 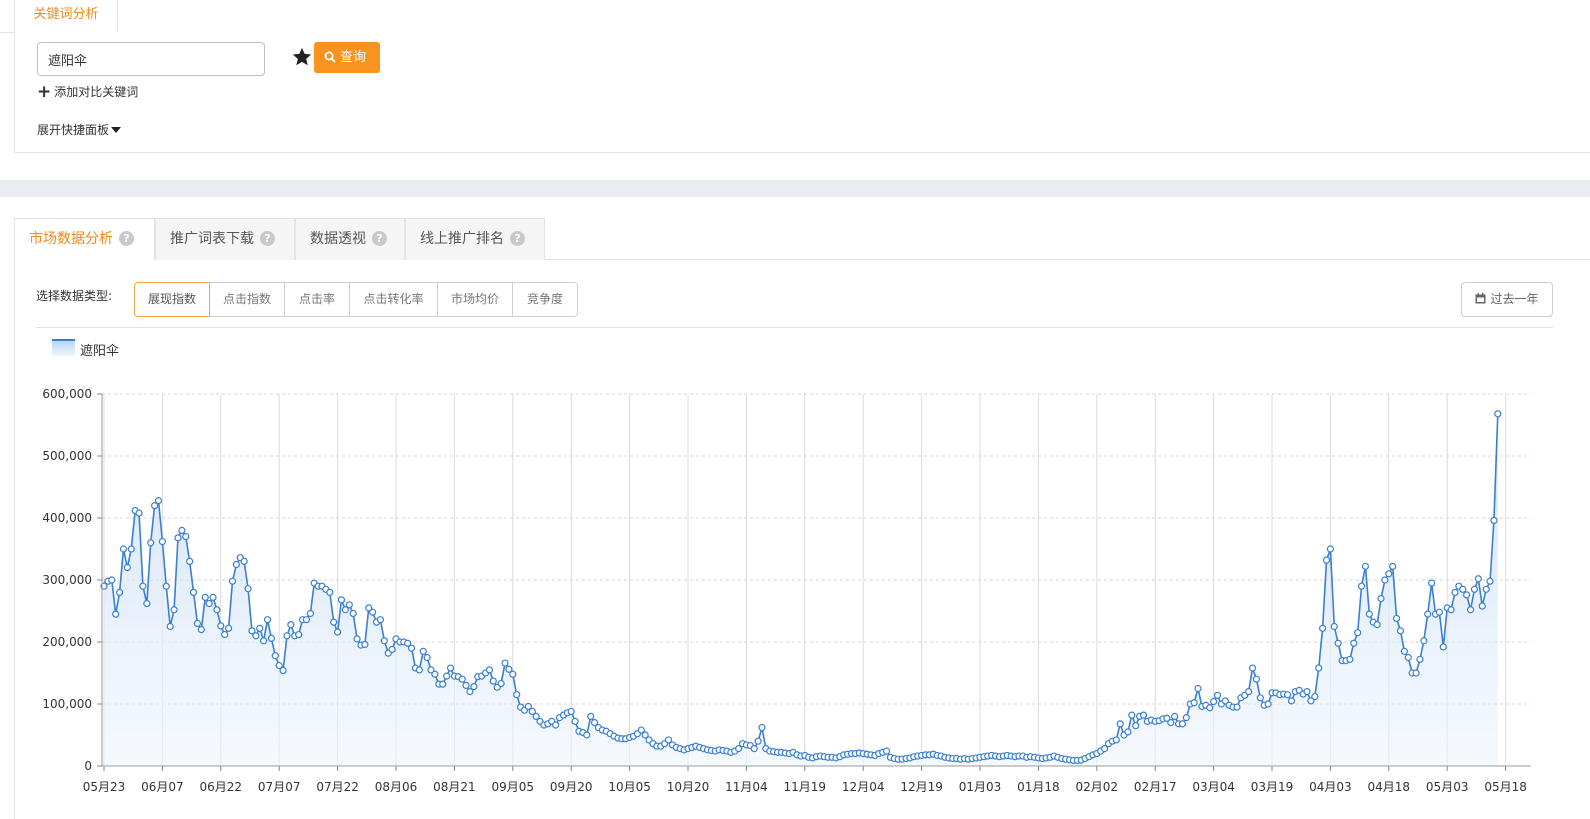 What do you see at coordinates (1514, 299) in the screenshot?
I see `date-range-label: 过去一年` at bounding box center [1514, 299].